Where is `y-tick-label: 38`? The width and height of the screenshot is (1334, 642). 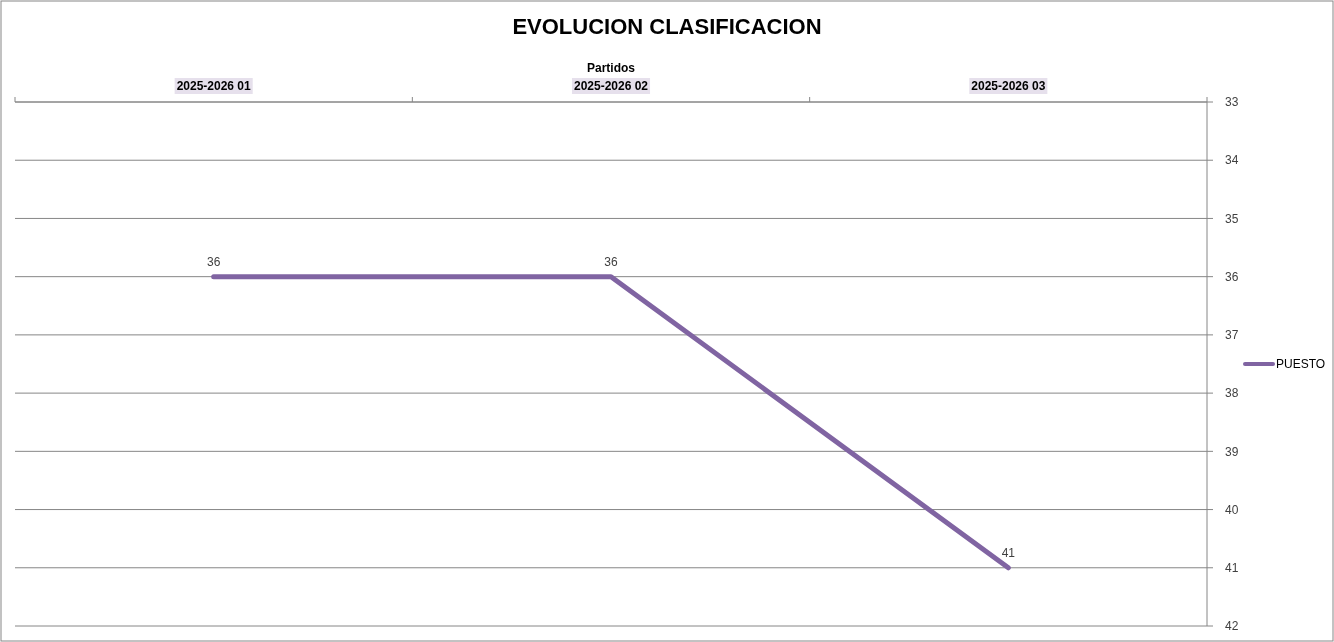 y-tick-label: 38 is located at coordinates (1232, 393).